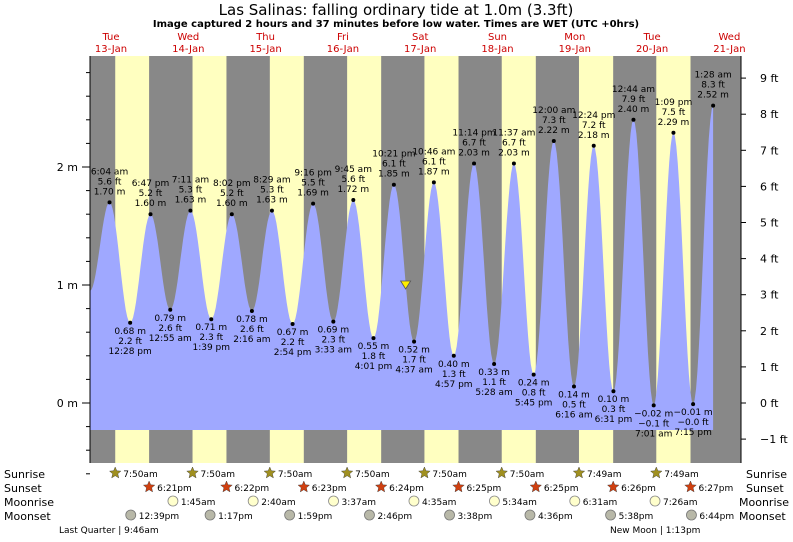 This screenshot has height=542, width=793. I want to click on moonrise-time: 5:34am, so click(519, 503).